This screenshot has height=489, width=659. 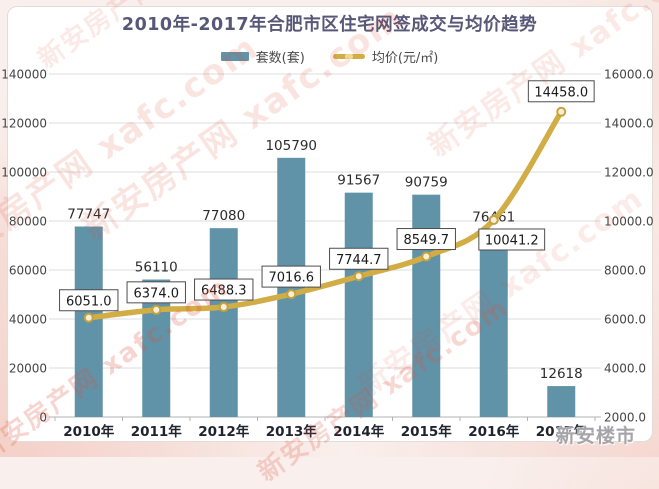 What do you see at coordinates (223, 322) in the screenshot?
I see `bar-2012年` at bounding box center [223, 322].